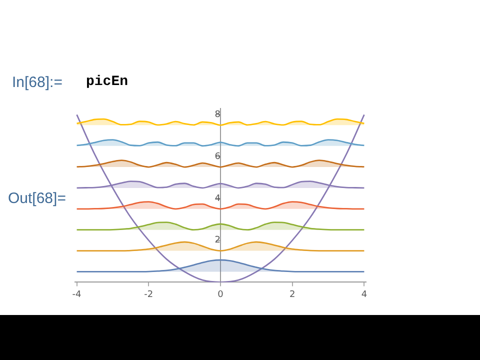 The height and width of the screenshot is (360, 480). Describe the element at coordinates (149, 295) in the screenshot. I see `x-tick-label: -2` at that location.